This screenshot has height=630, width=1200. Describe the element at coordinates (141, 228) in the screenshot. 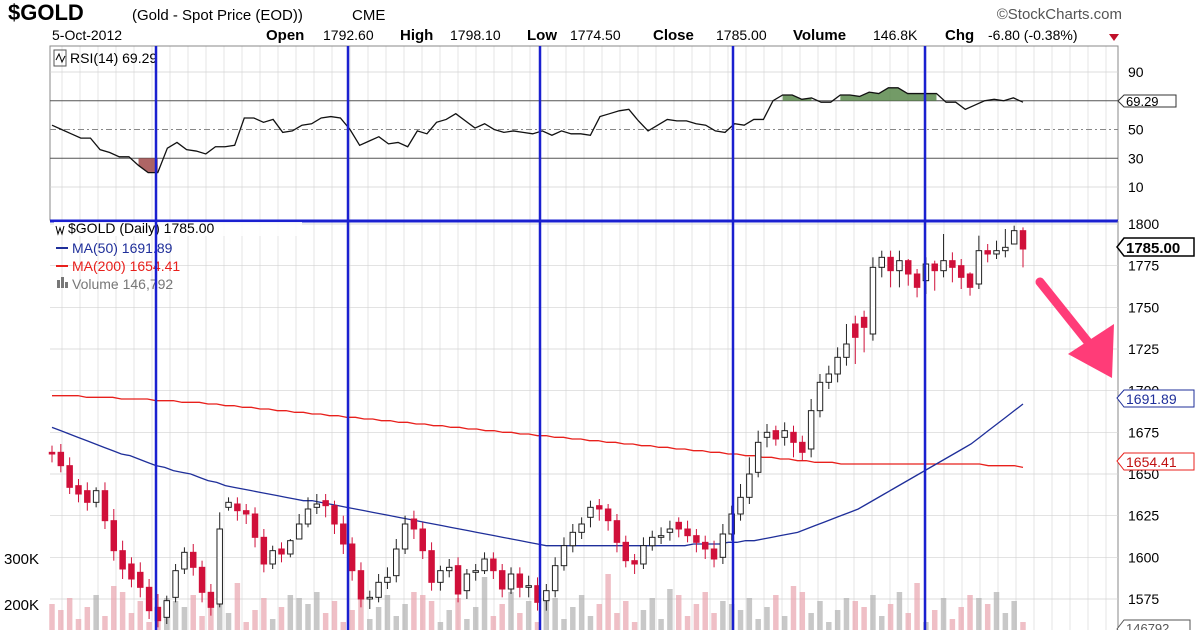

I see `price-title: $GOLD (Daily) 1785.00` at that location.